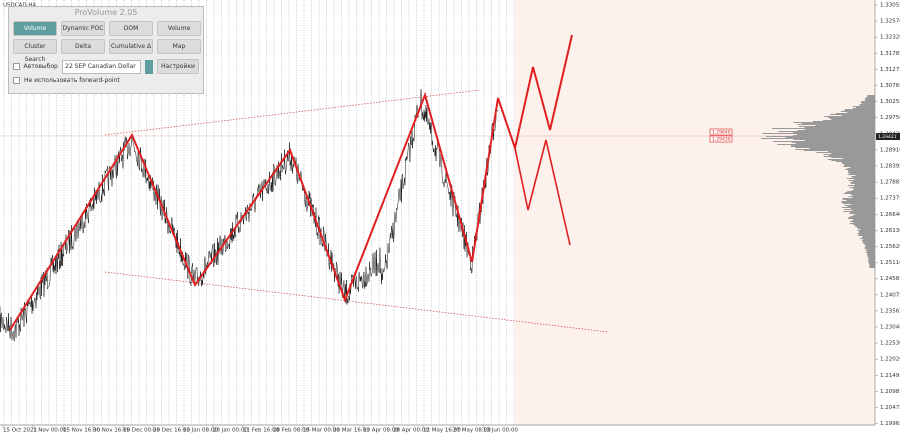 This screenshot has width=900, height=435. What do you see at coordinates (171, 431) in the screenshot?
I see `time-label: 29 Dec 16:00` at bounding box center [171, 431].